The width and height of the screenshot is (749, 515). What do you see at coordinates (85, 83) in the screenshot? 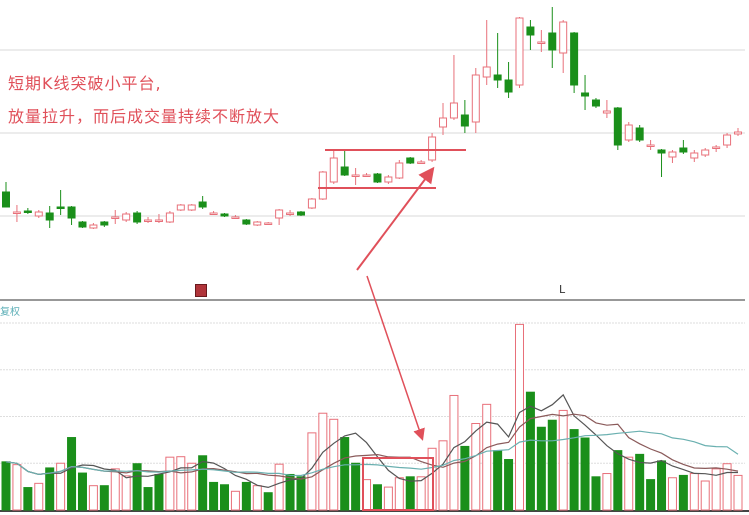
I see `annotation-line-1: 短期K线突破小平台,` at bounding box center [85, 83].